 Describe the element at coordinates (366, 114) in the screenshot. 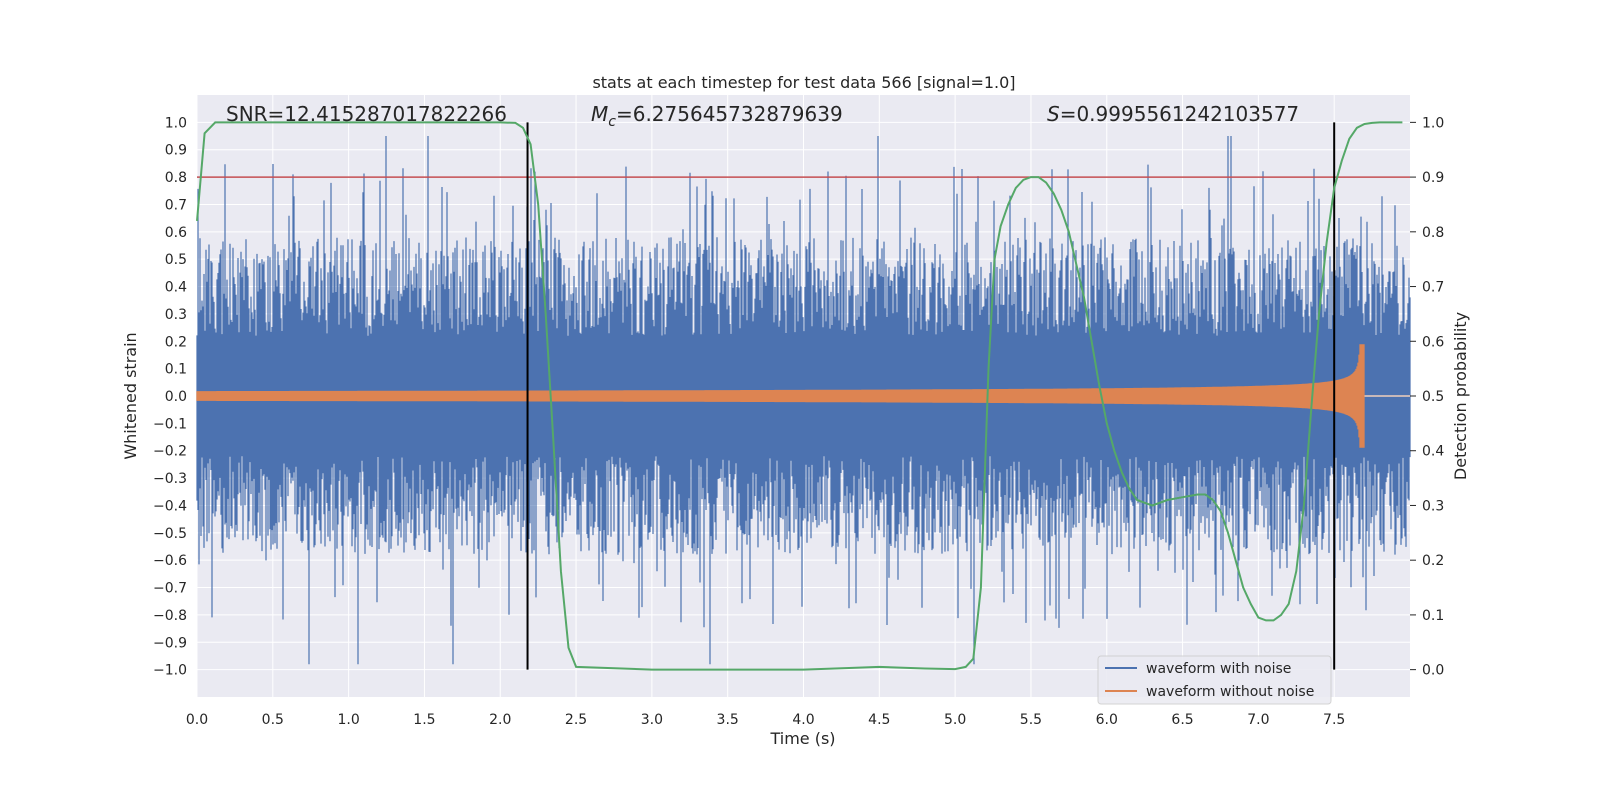

I see `snr-annotation: SNR=12.415287017822266` at that location.